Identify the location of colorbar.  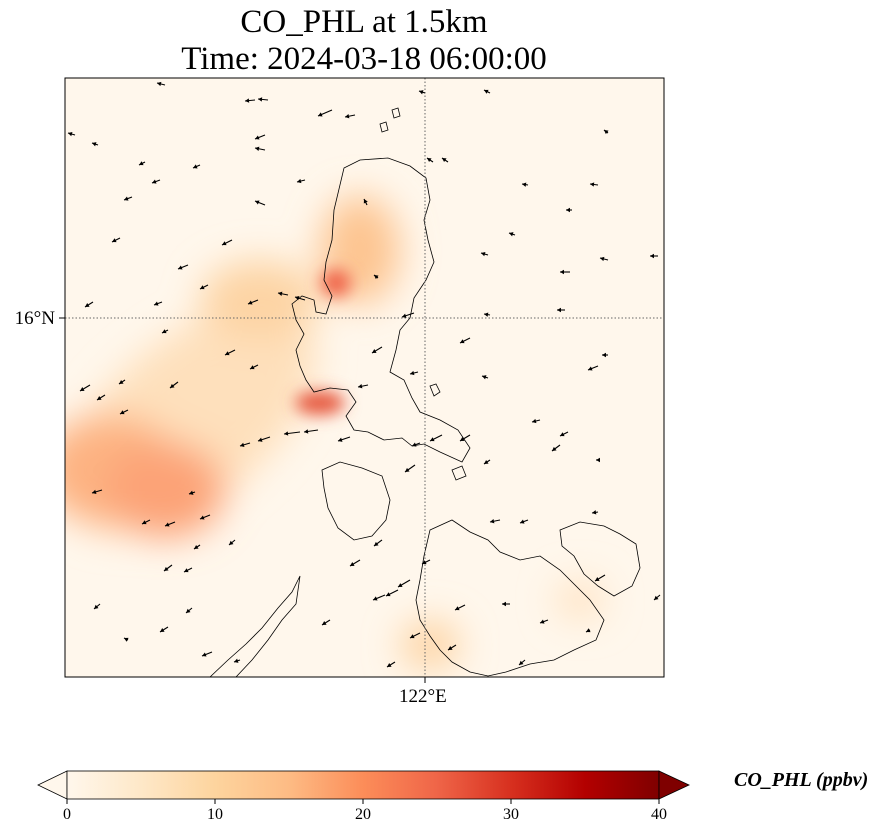
(363, 787).